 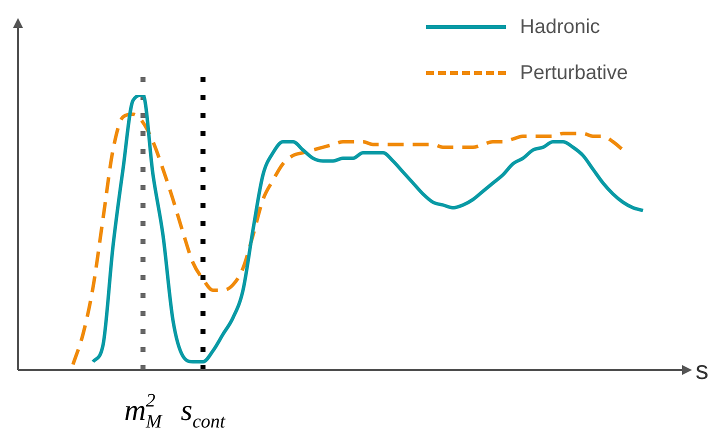 I want to click on legend-label: Perturbative, so click(x=574, y=73).